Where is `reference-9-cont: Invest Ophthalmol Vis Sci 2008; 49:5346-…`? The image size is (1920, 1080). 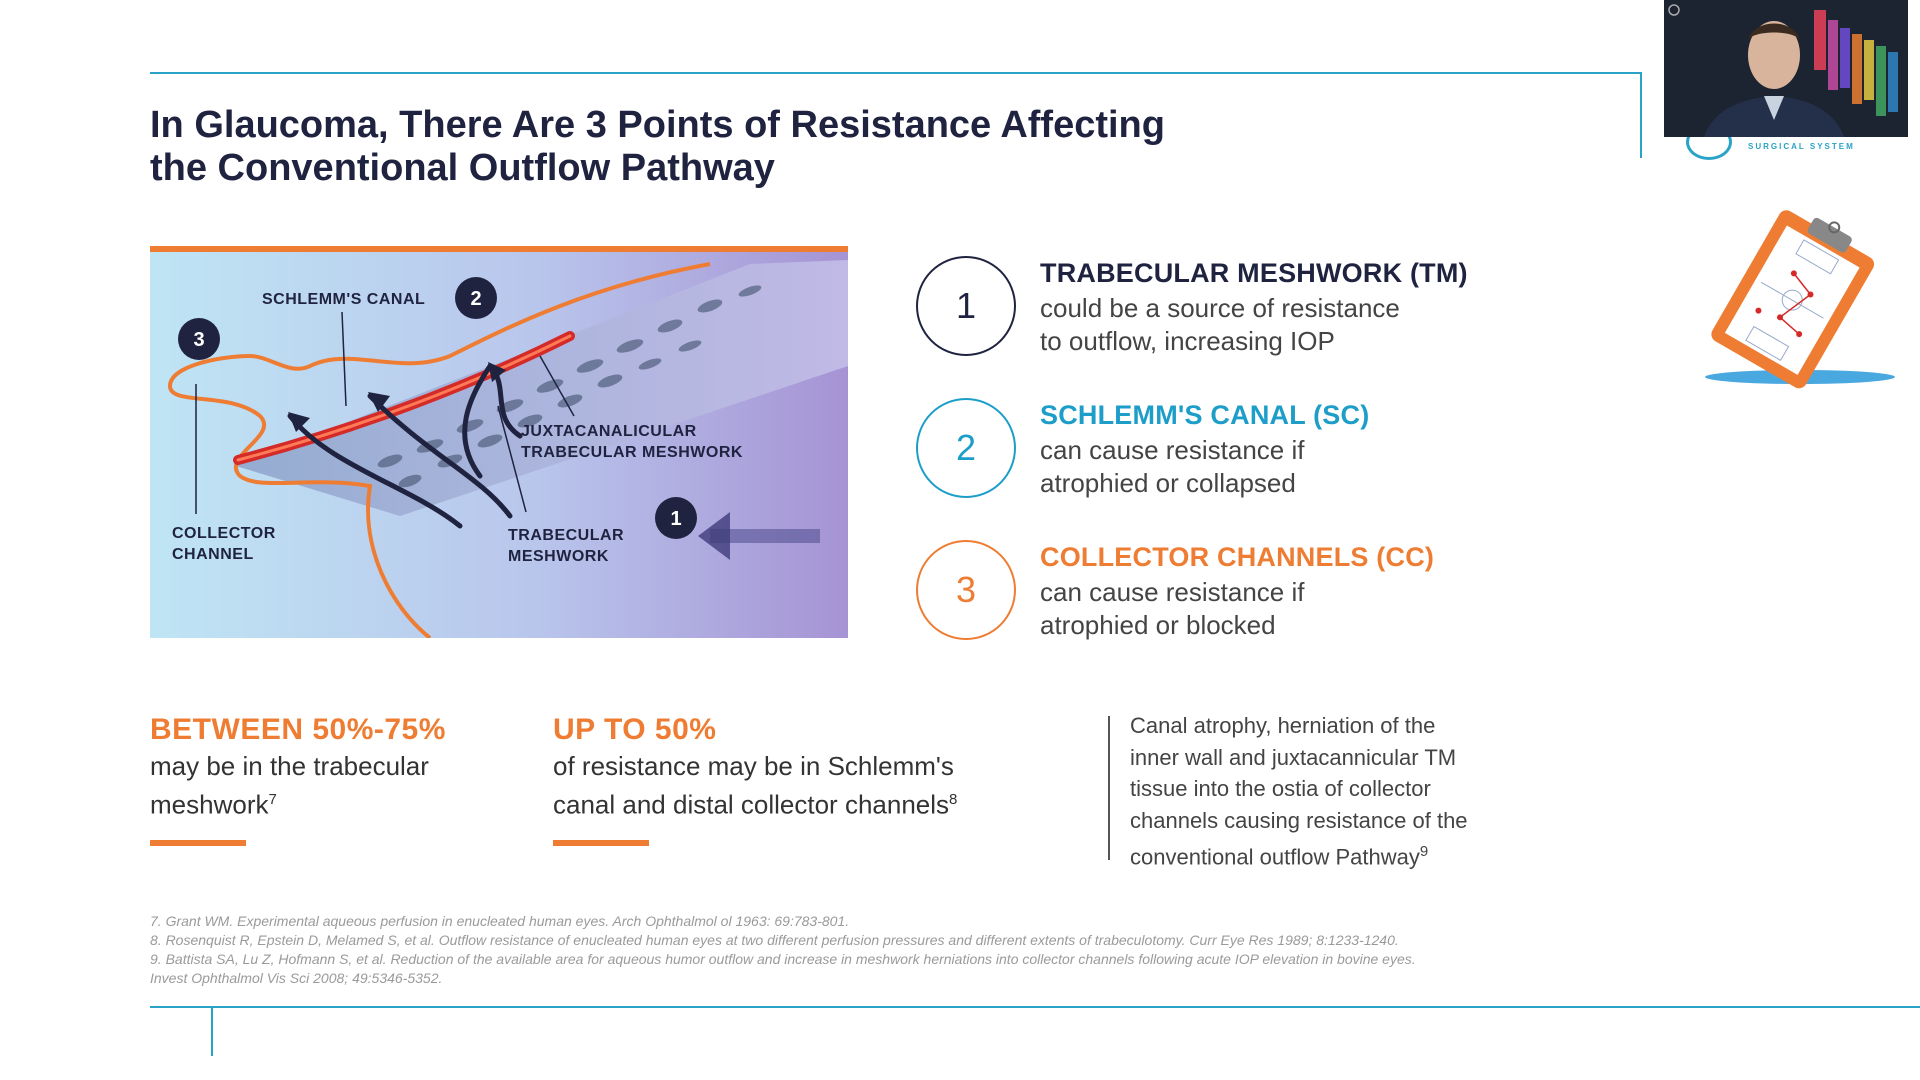 reference-9-cont: Invest Ophthalmol Vis Sci 2008; 49:5346-… is located at coordinates (296, 978).